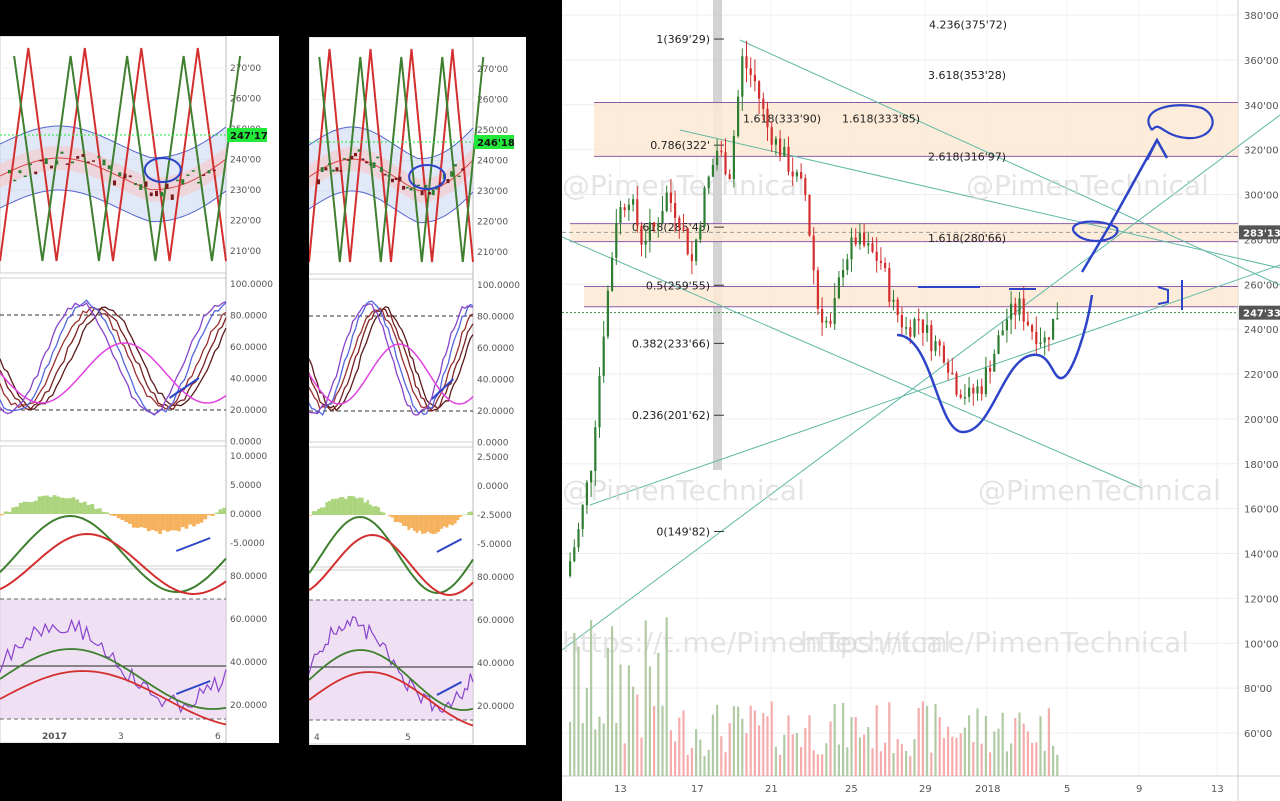  Describe the element at coordinates (492, 101) in the screenshot. I see `y-tick-label: 260'00` at that location.